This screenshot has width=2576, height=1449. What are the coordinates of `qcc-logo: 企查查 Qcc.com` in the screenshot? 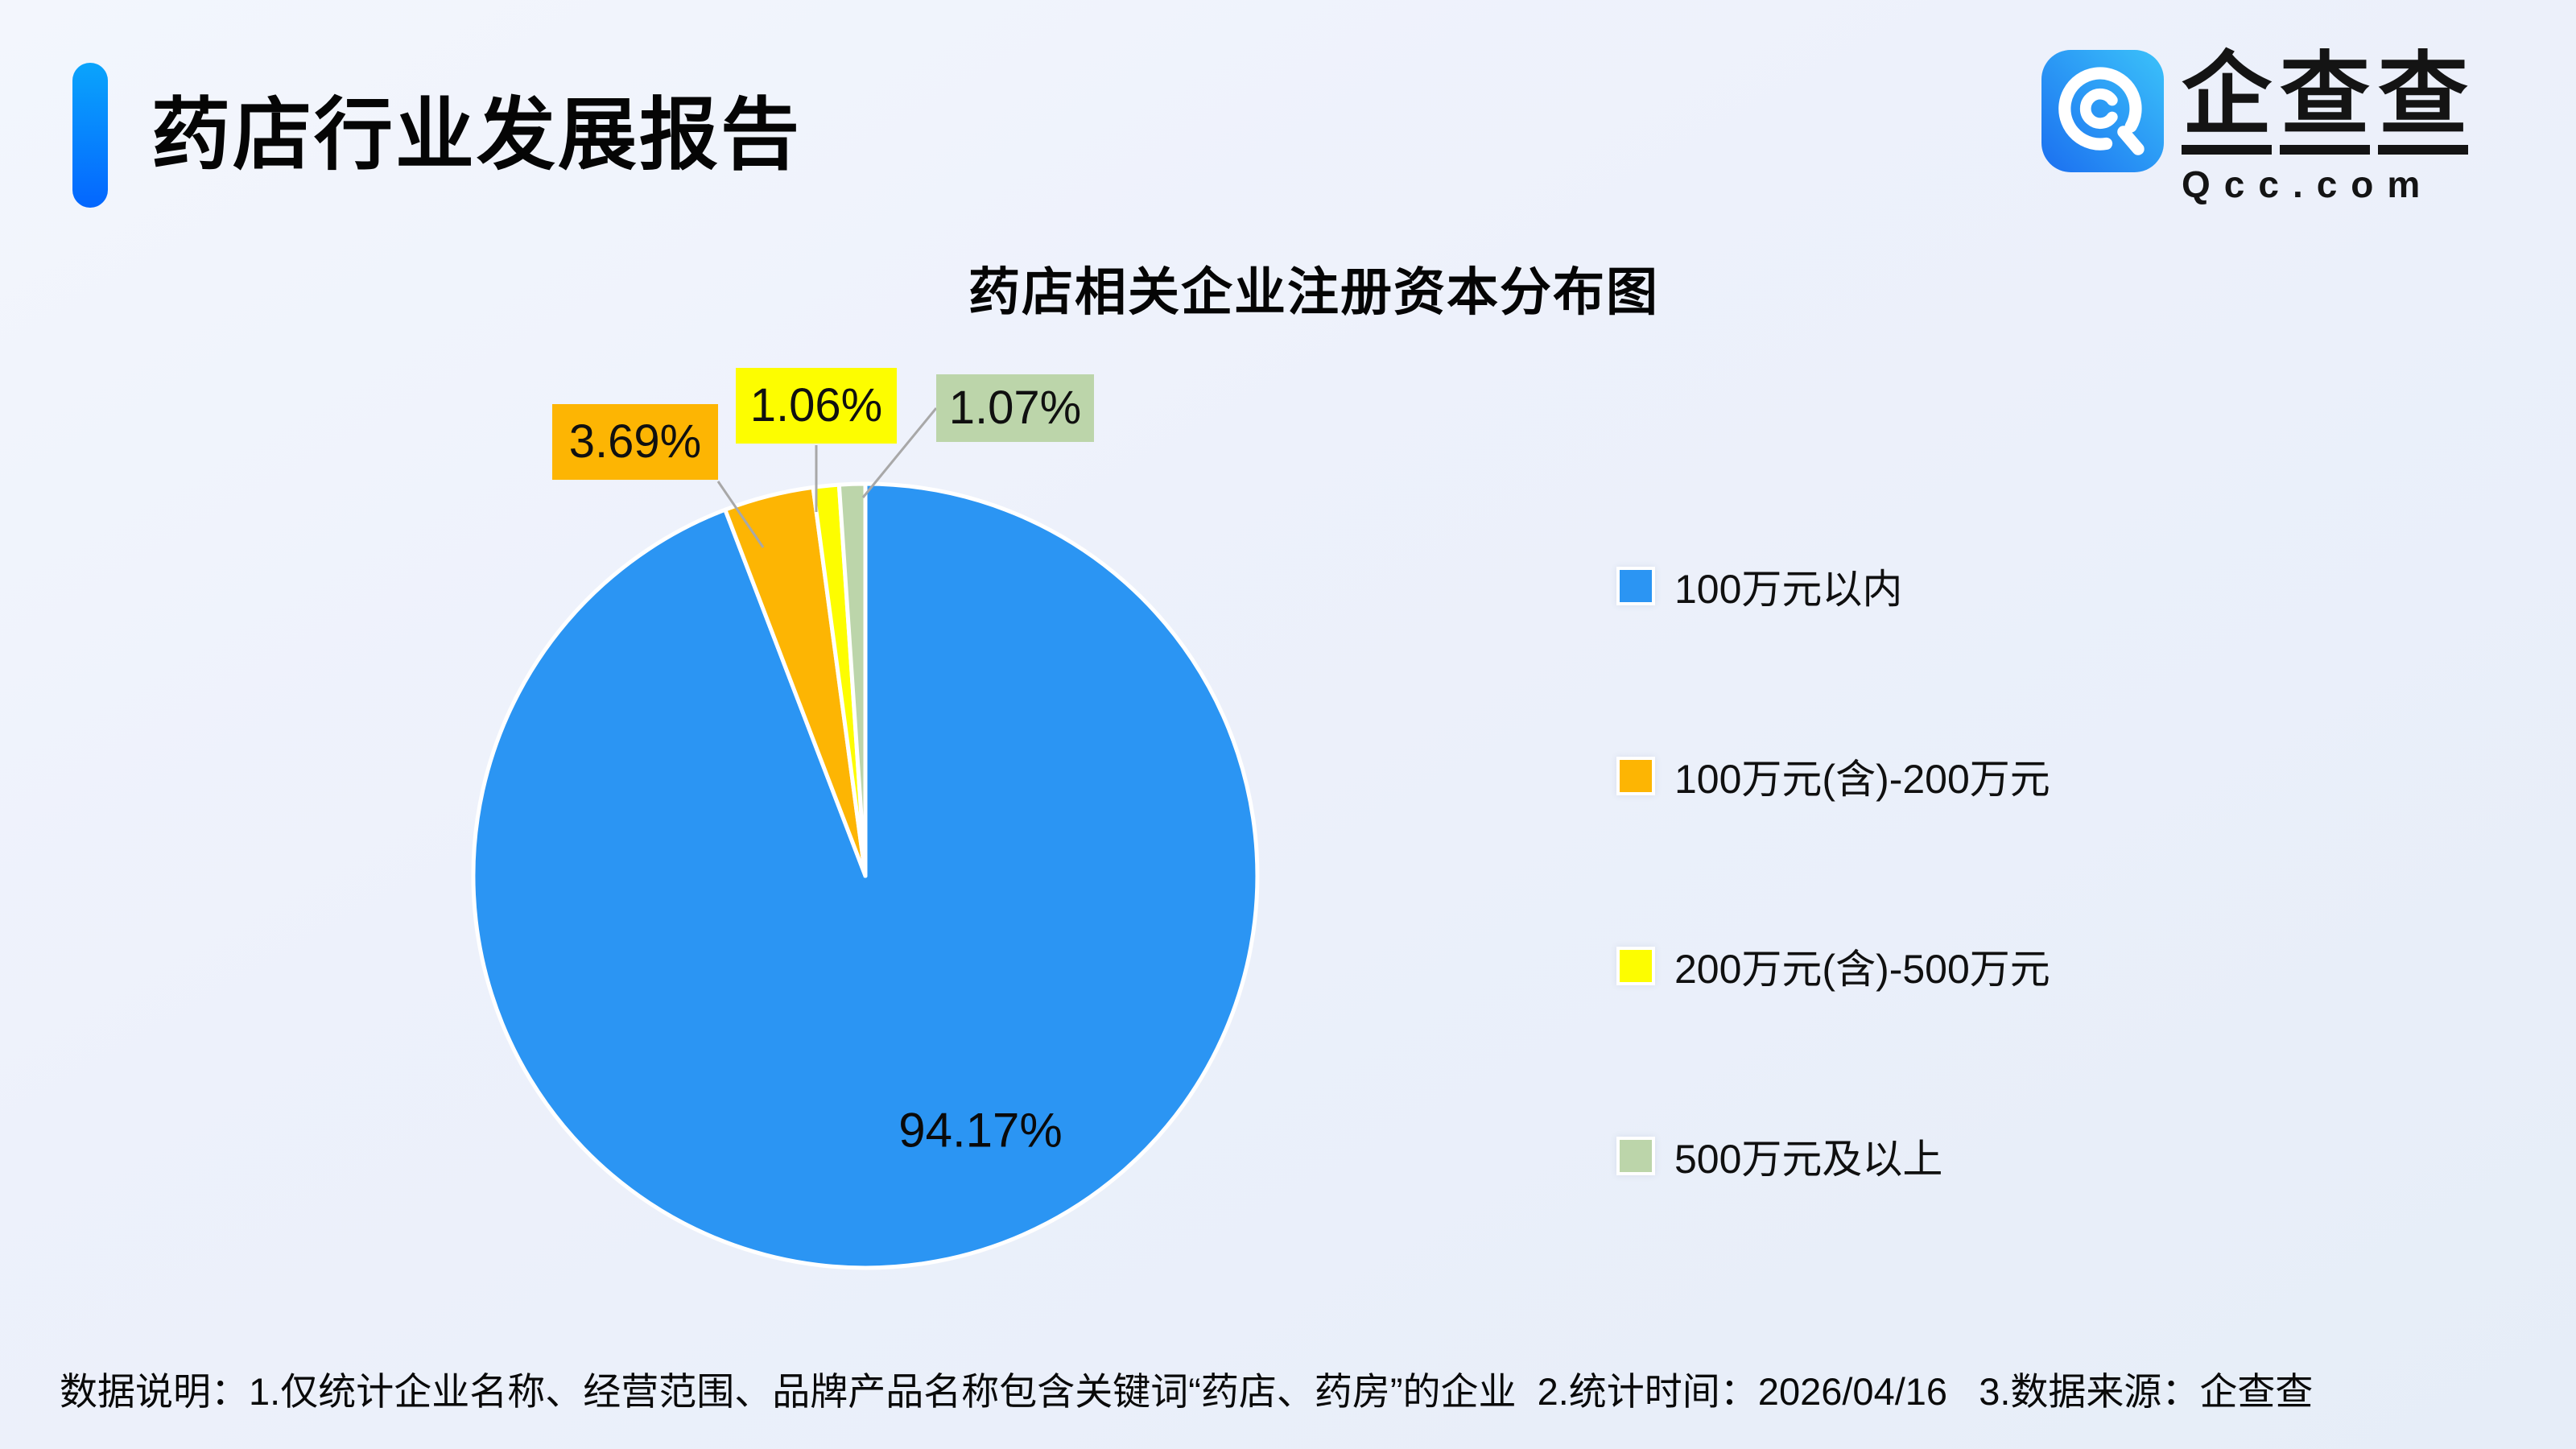 It's located at (2258, 128).